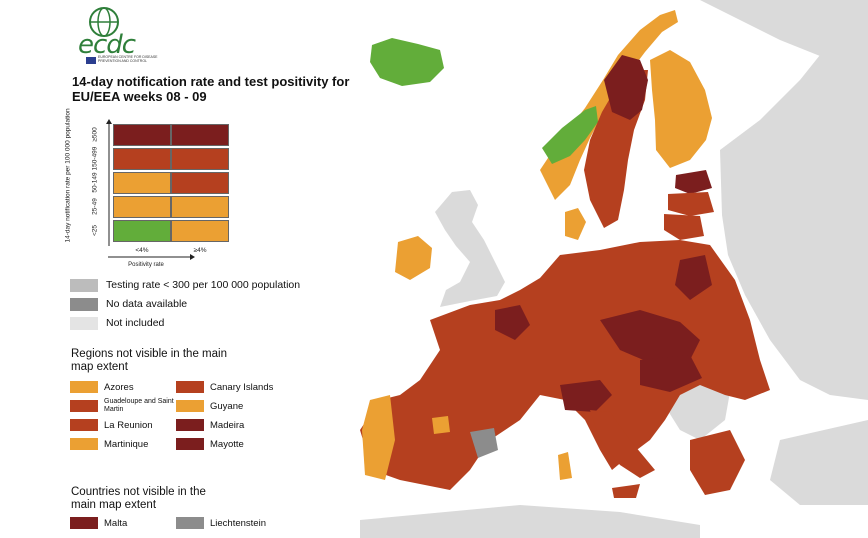 The width and height of the screenshot is (868, 538). I want to click on norway, so click(609, 105).